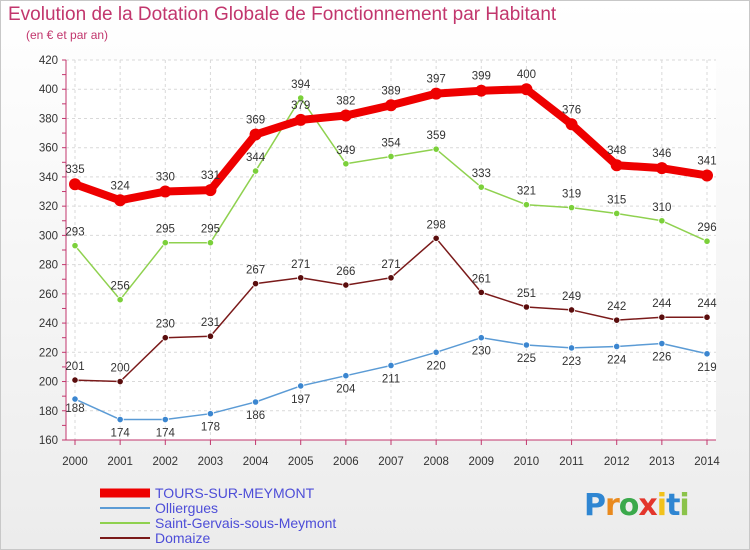 This screenshot has width=750, height=550. Describe the element at coordinates (526, 75) in the screenshot. I see `data-label: 400` at that location.